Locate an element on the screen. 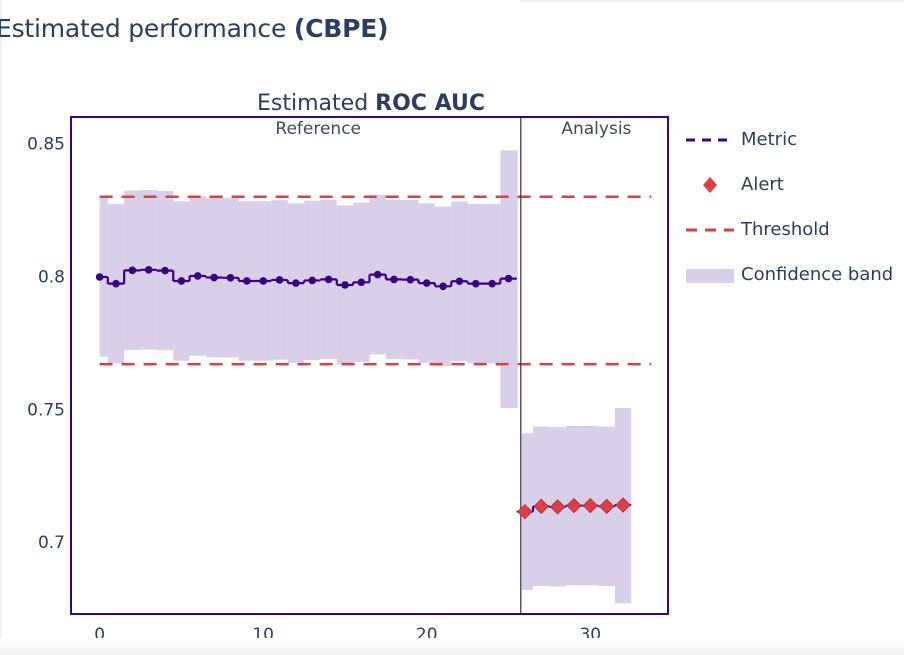 The width and height of the screenshot is (904, 655). page-title-bold: (CBPE) is located at coordinates (341, 28).